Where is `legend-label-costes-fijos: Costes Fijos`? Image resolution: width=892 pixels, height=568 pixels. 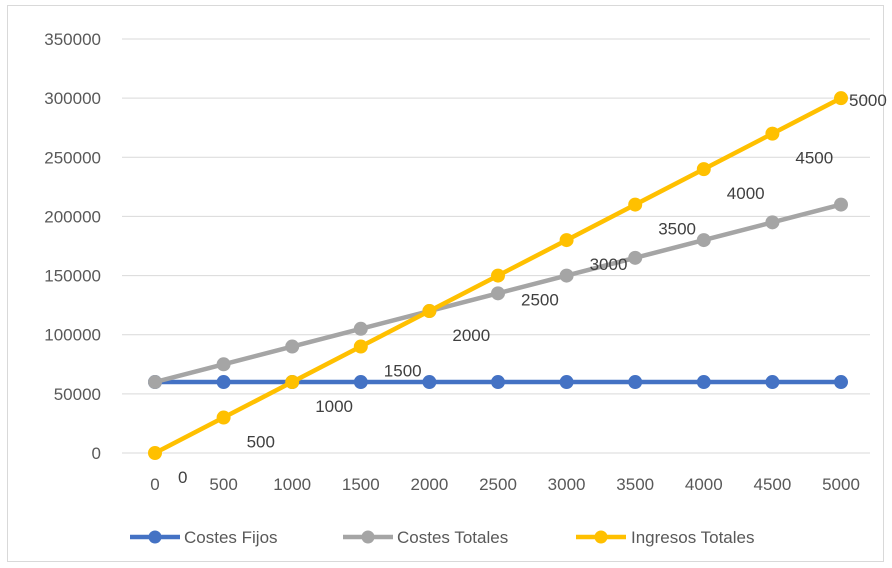 legend-label-costes-fijos: Costes Fijos is located at coordinates (231, 537).